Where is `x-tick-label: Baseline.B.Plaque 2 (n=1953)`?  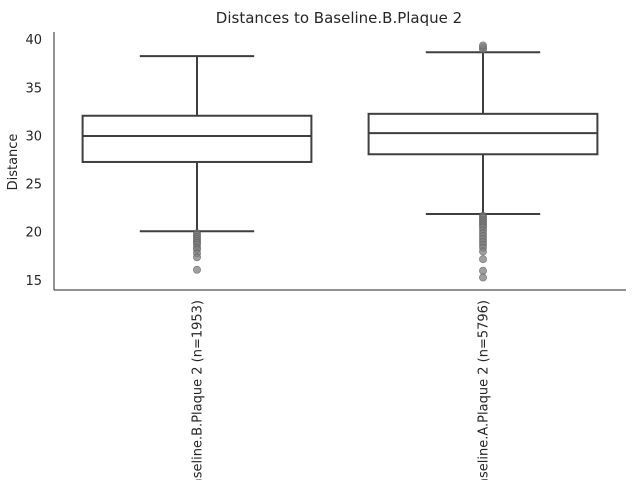
x-tick-label: Baseline.B.Plaque 2 (n=1953) is located at coordinates (198, 390).